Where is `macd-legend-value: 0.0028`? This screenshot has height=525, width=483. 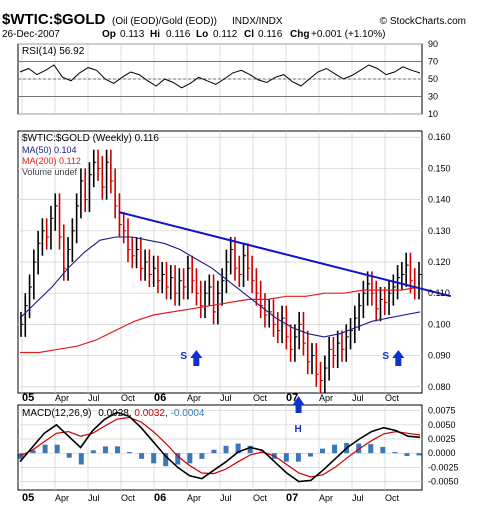 macd-legend-value: 0.0028 is located at coordinates (113, 413).